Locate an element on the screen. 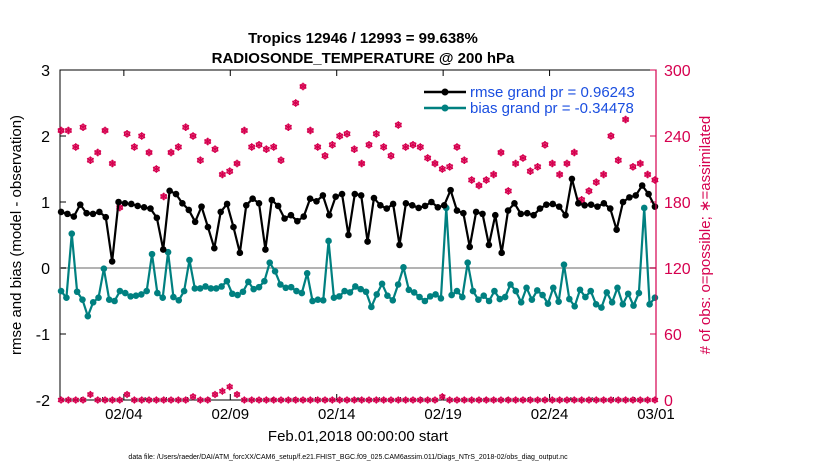  legend-rmse-label: rmse grand pr = 0.96243 is located at coordinates (552, 92).